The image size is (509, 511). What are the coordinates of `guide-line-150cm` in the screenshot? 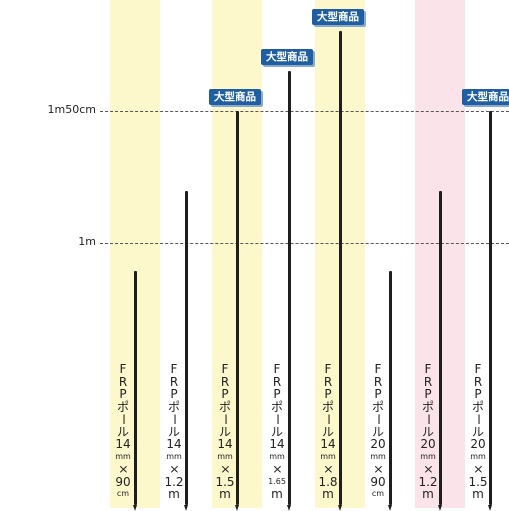 It's located at (304, 111).